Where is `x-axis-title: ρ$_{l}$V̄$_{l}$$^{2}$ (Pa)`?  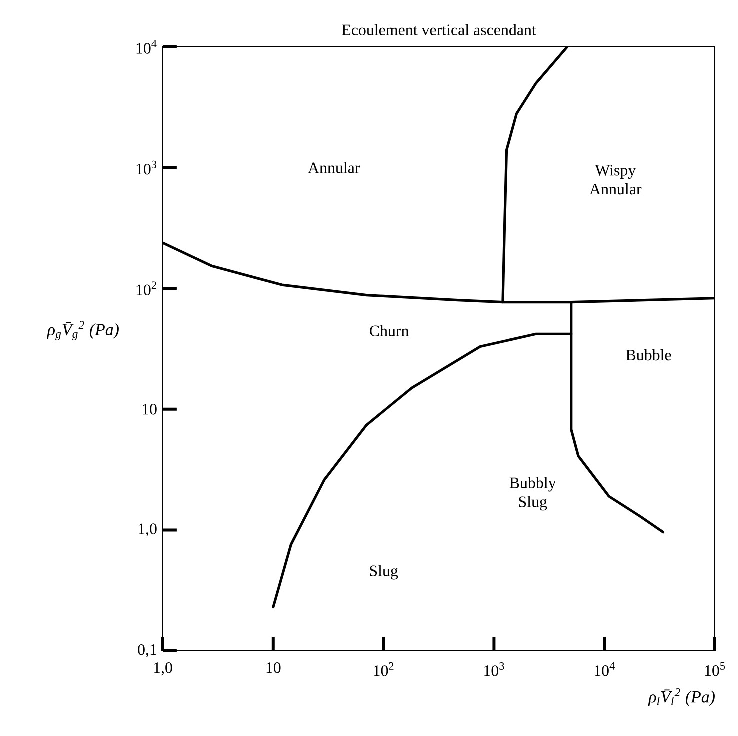 x-axis-title: ρ$_{l}$V̄$_{l}$$^{2}$ (Pa) is located at coordinates (681, 697).